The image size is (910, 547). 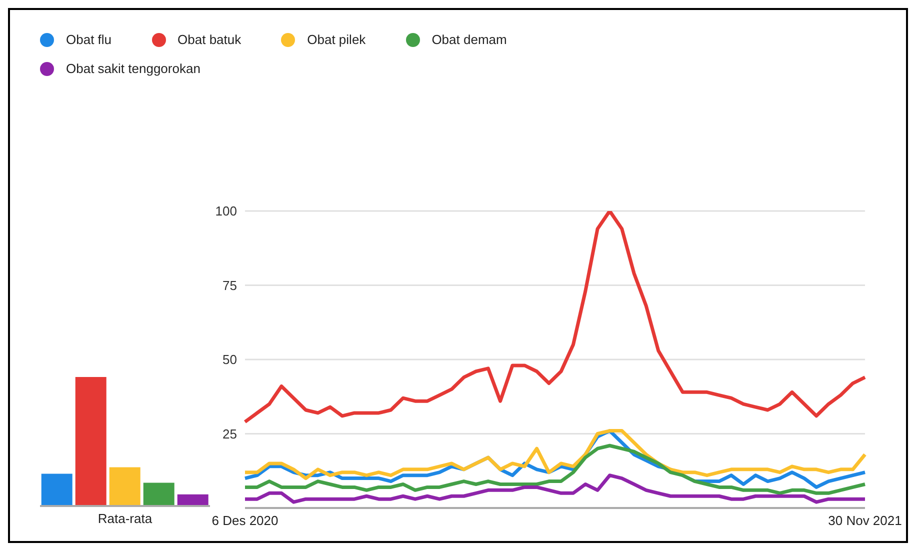 I want to click on y-tick-label: 50, so click(x=229, y=360).